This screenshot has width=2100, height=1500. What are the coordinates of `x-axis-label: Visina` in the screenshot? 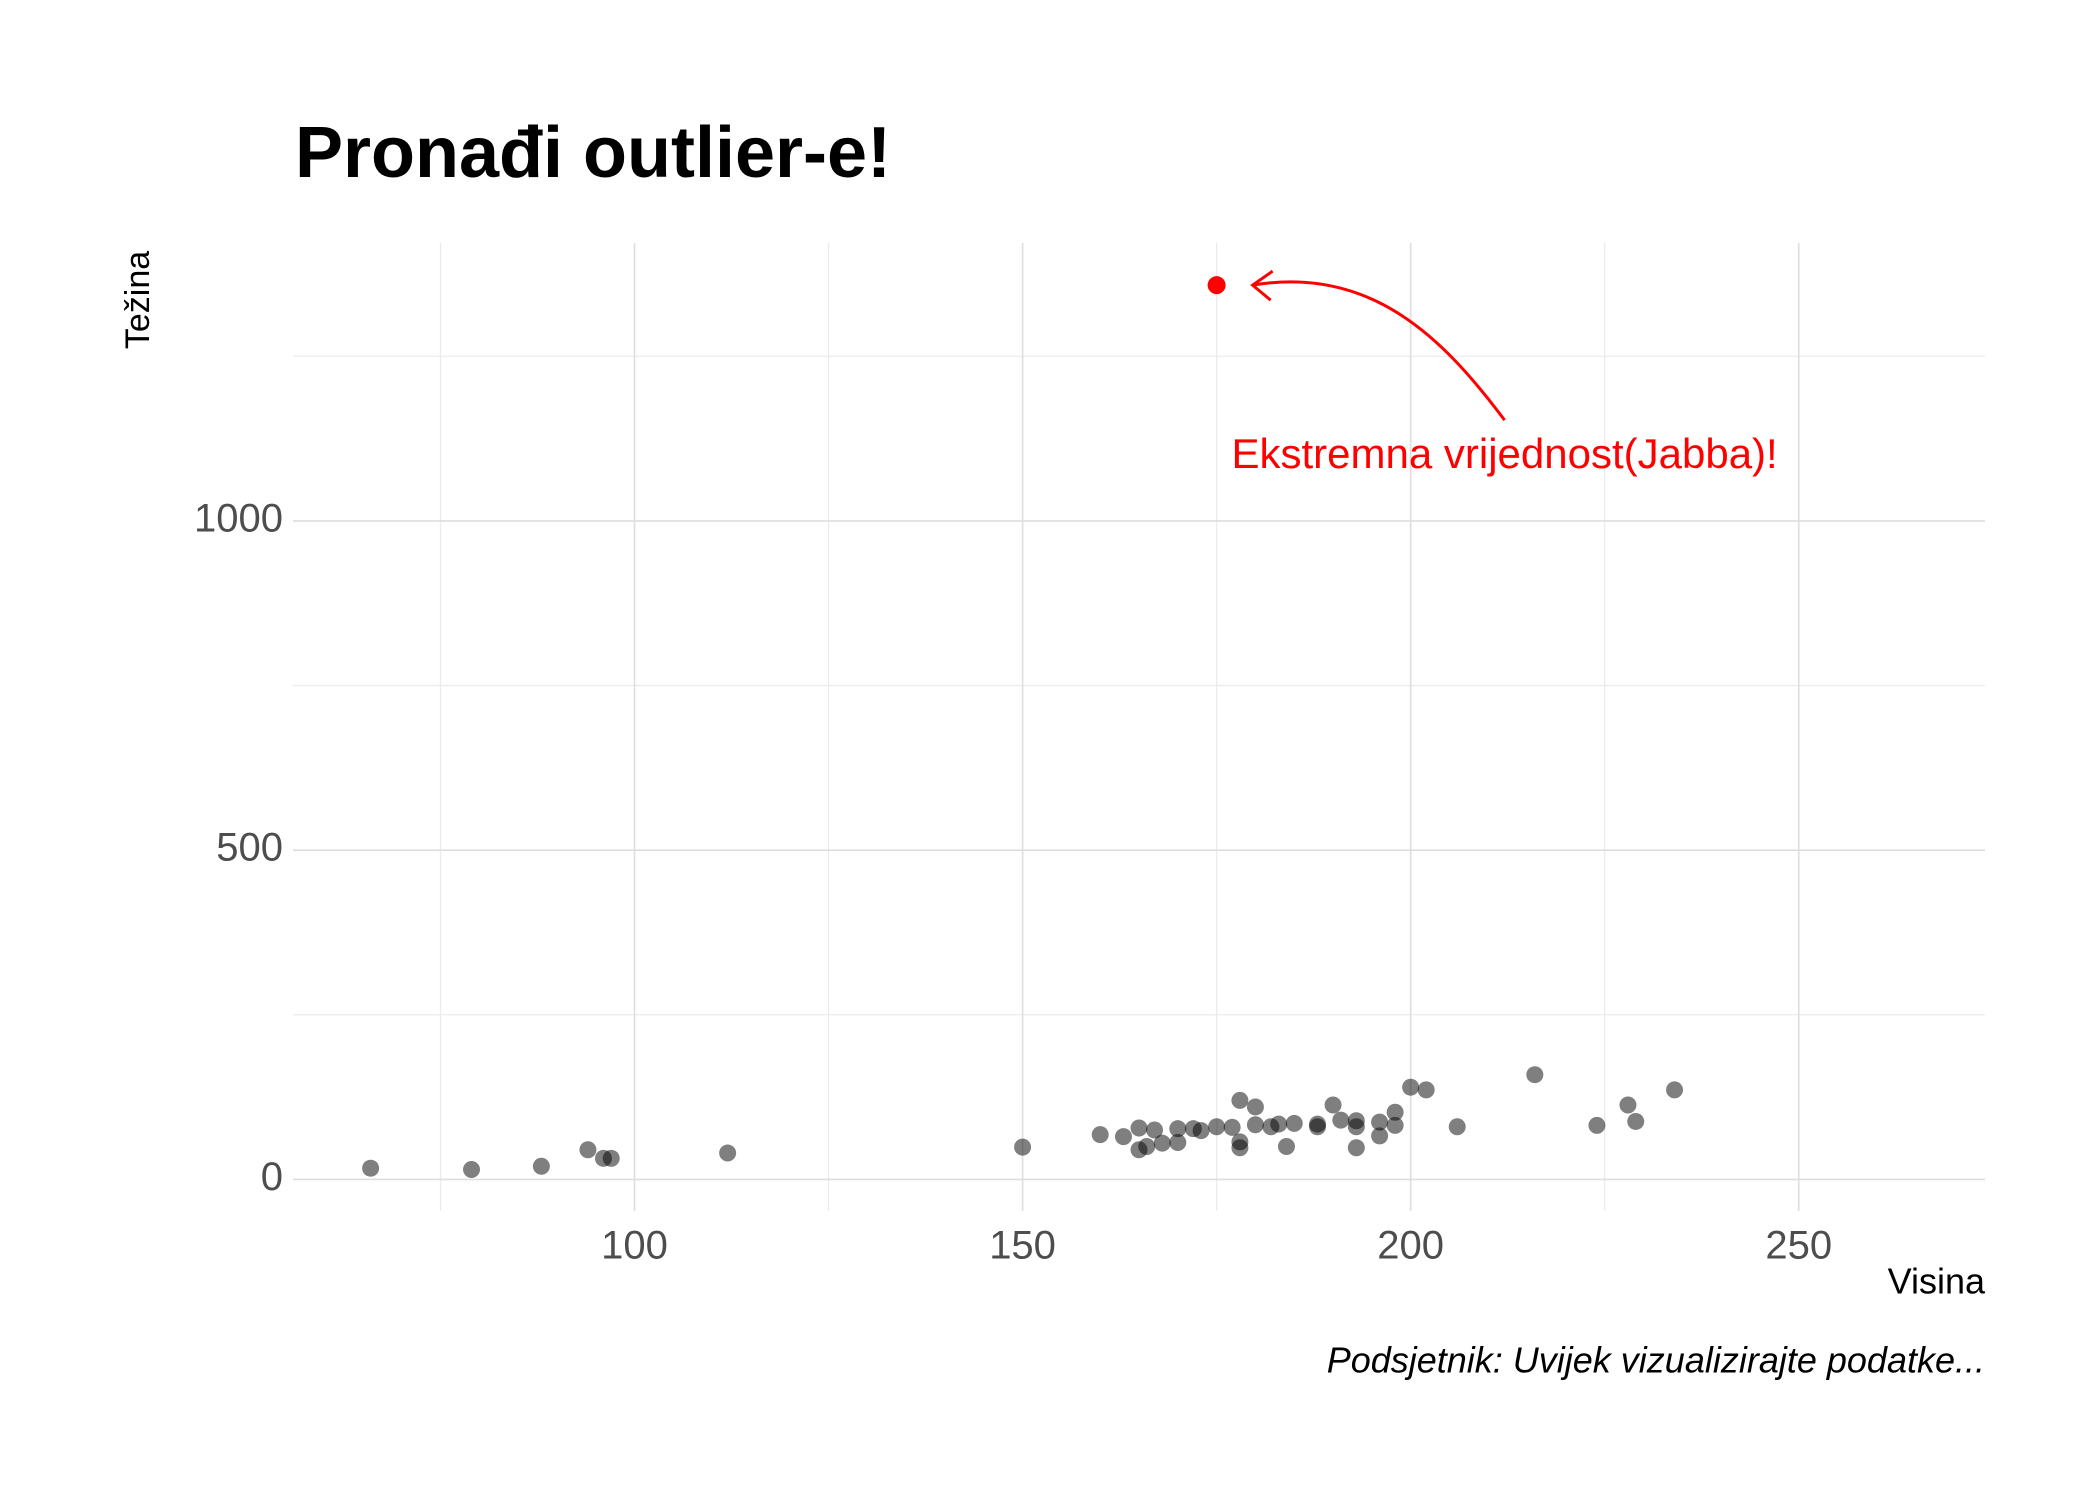 It's located at (1937, 1281).